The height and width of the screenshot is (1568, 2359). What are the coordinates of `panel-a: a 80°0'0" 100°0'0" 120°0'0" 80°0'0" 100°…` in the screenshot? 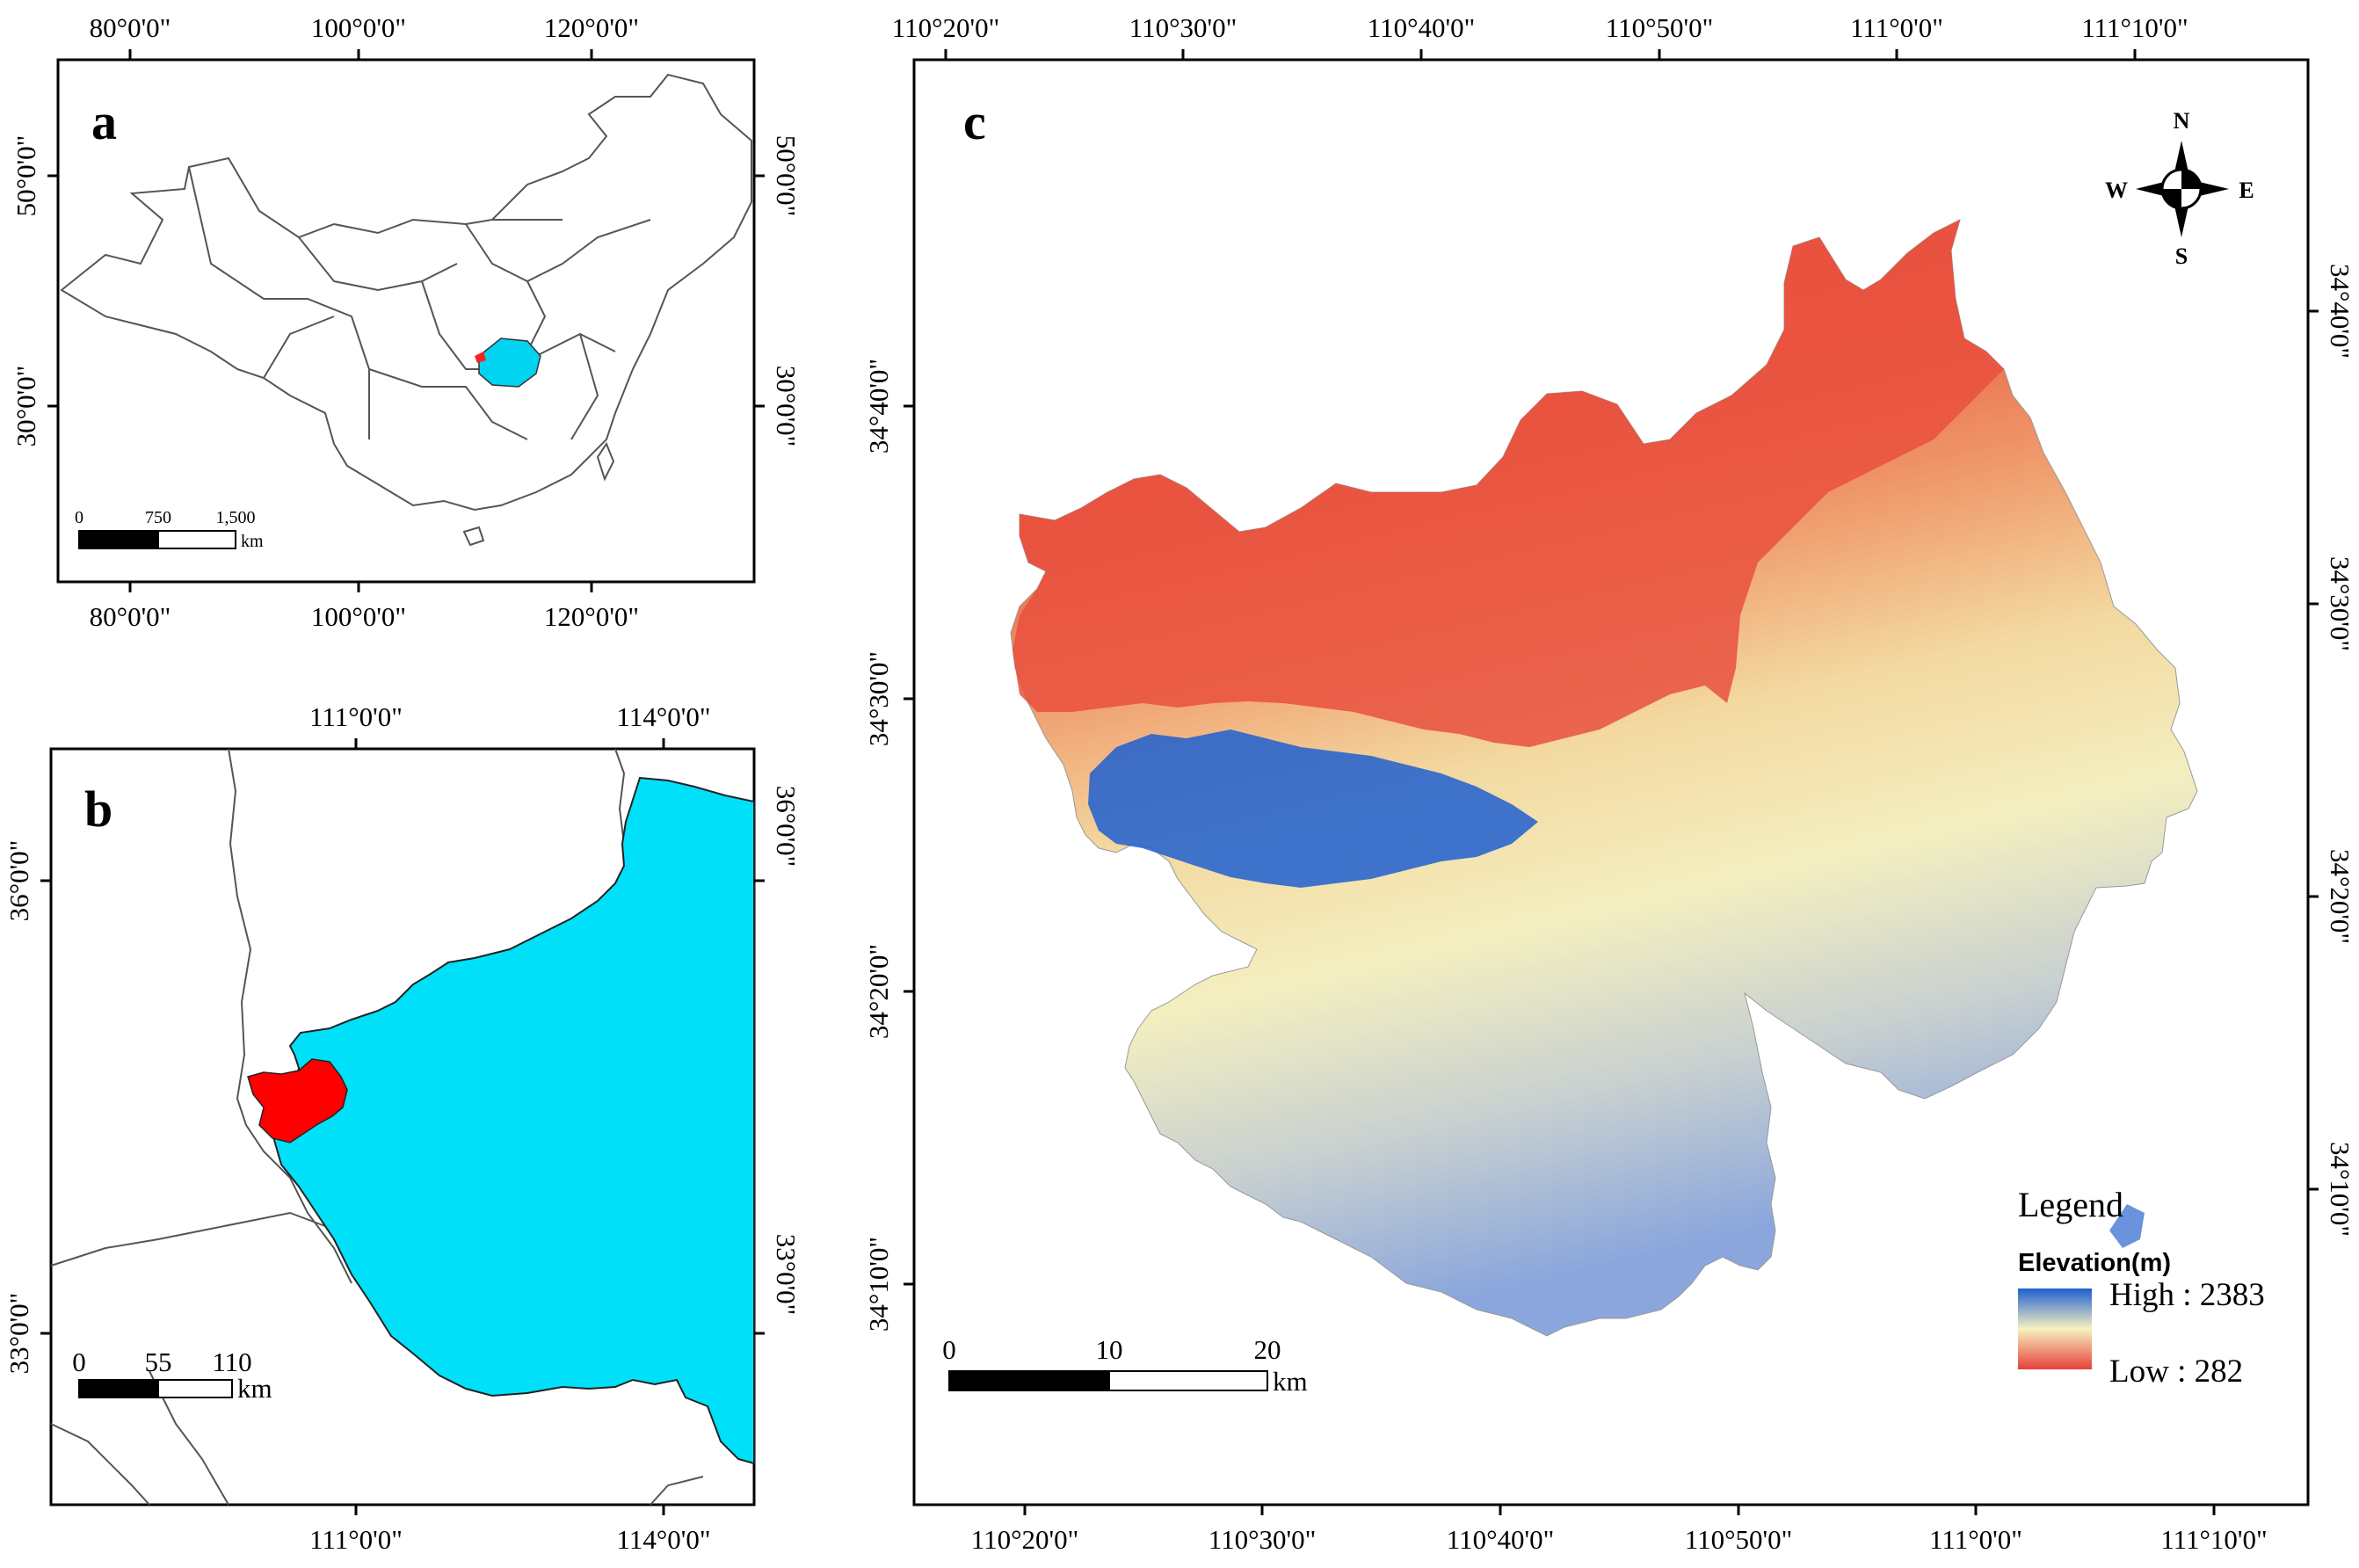 It's located at (406, 322).